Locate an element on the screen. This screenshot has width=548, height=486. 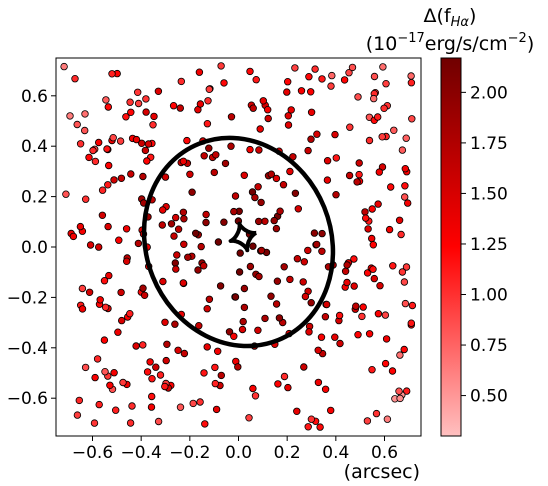
x-tick-label: 0.0 is located at coordinates (238, 453).